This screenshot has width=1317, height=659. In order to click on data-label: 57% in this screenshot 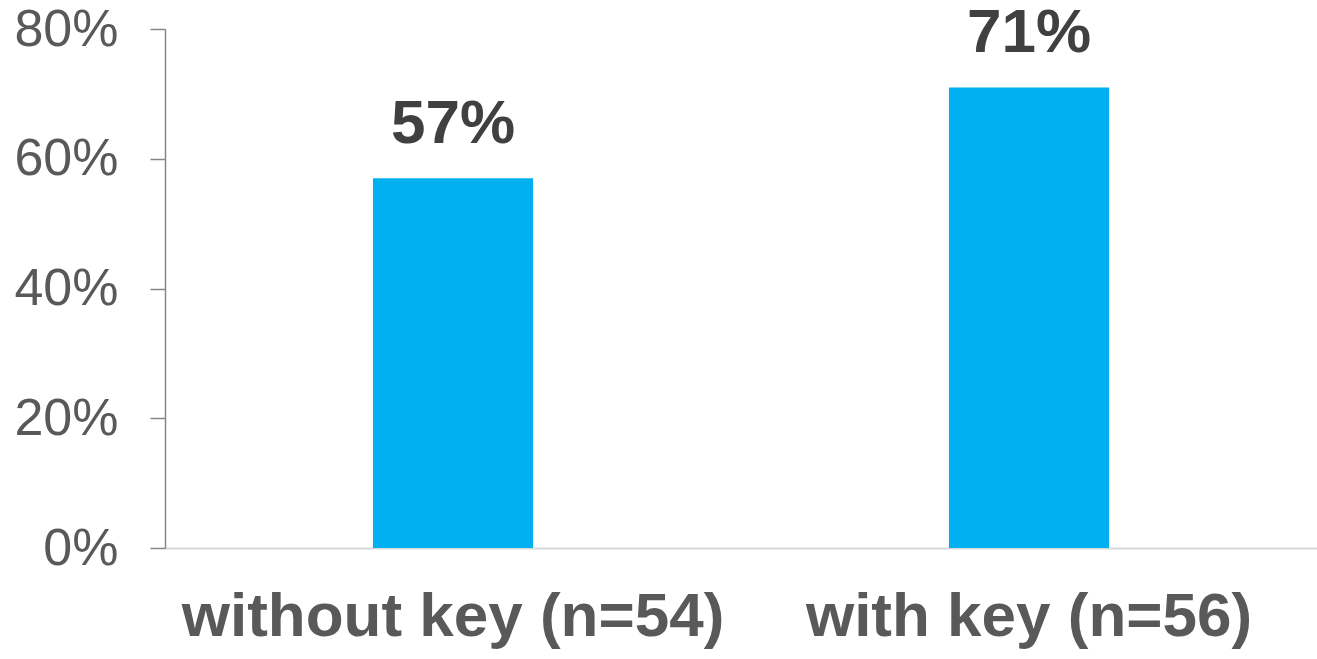, I will do `click(453, 122)`.